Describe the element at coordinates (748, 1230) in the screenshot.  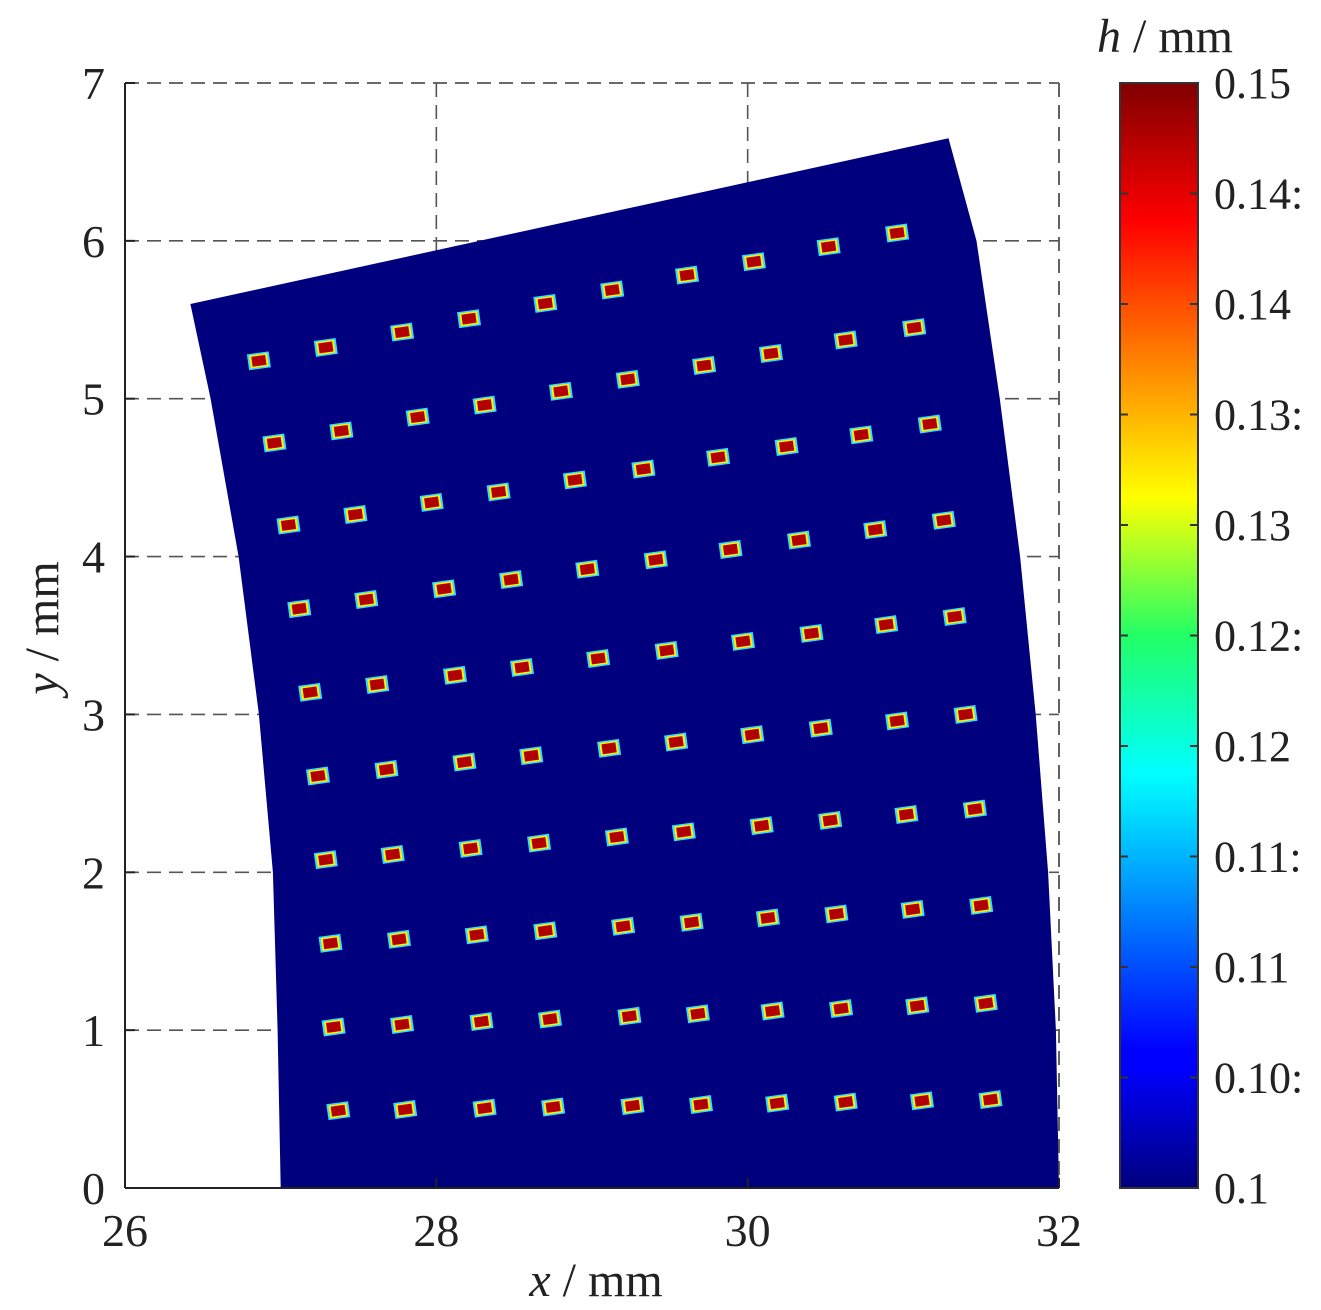
I see `x-tick-label: 30` at that location.